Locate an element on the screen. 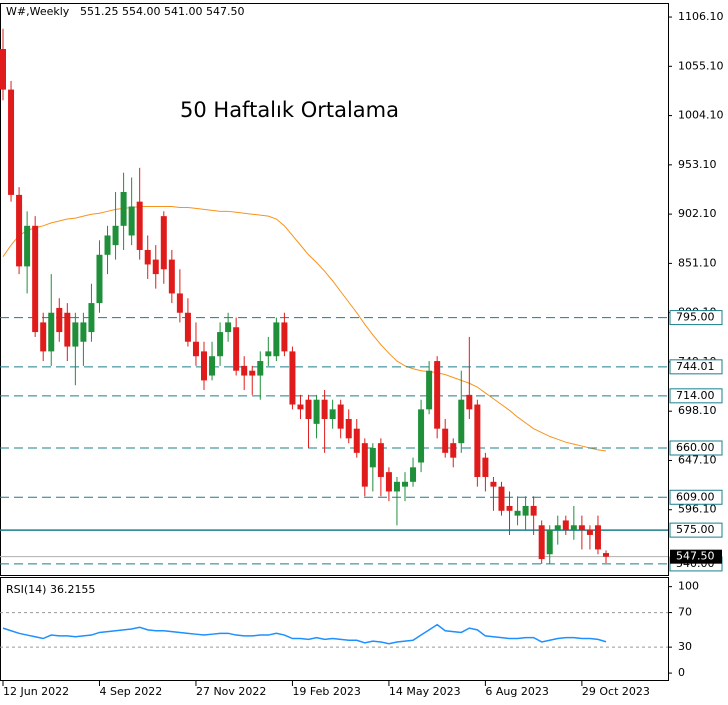  y-tick-label: 647.10 is located at coordinates (697, 459).